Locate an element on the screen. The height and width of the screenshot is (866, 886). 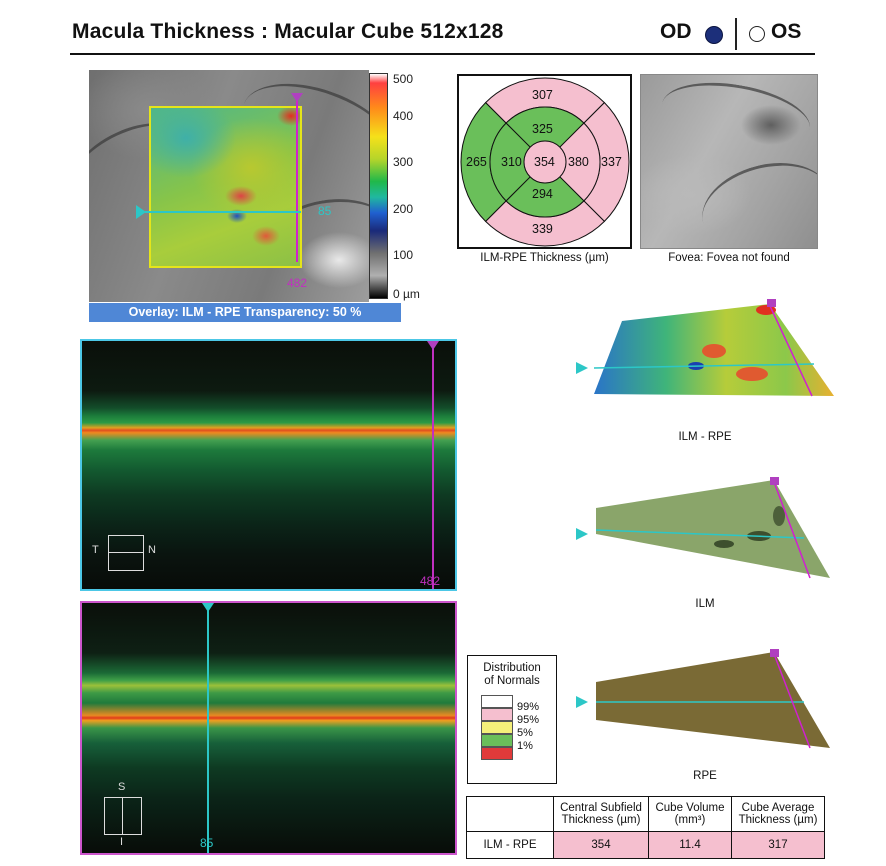
vertical-scan-line is located at coordinates (297, 178).